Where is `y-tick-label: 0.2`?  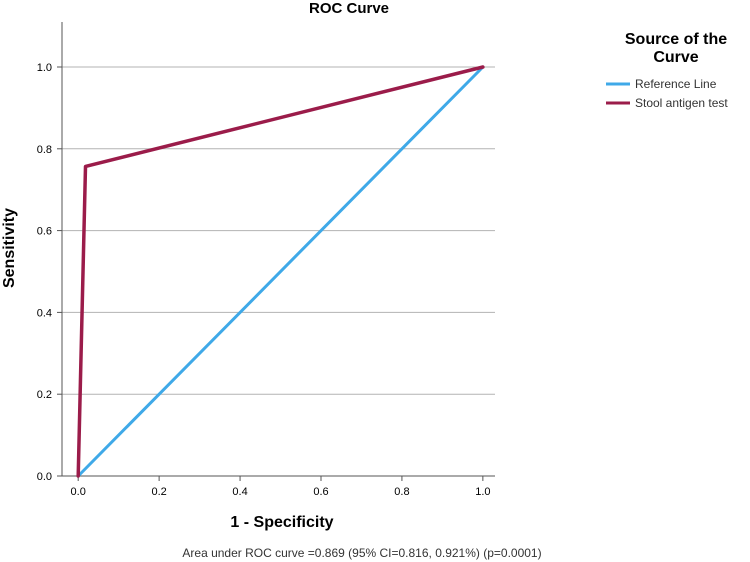 y-tick-label: 0.2 is located at coordinates (44, 395).